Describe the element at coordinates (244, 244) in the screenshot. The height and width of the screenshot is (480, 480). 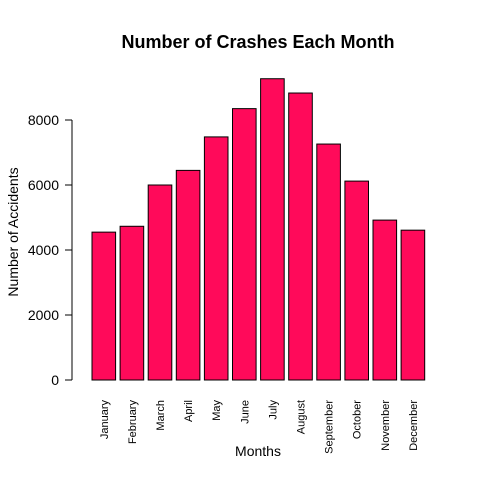
I see `bar-june` at that location.